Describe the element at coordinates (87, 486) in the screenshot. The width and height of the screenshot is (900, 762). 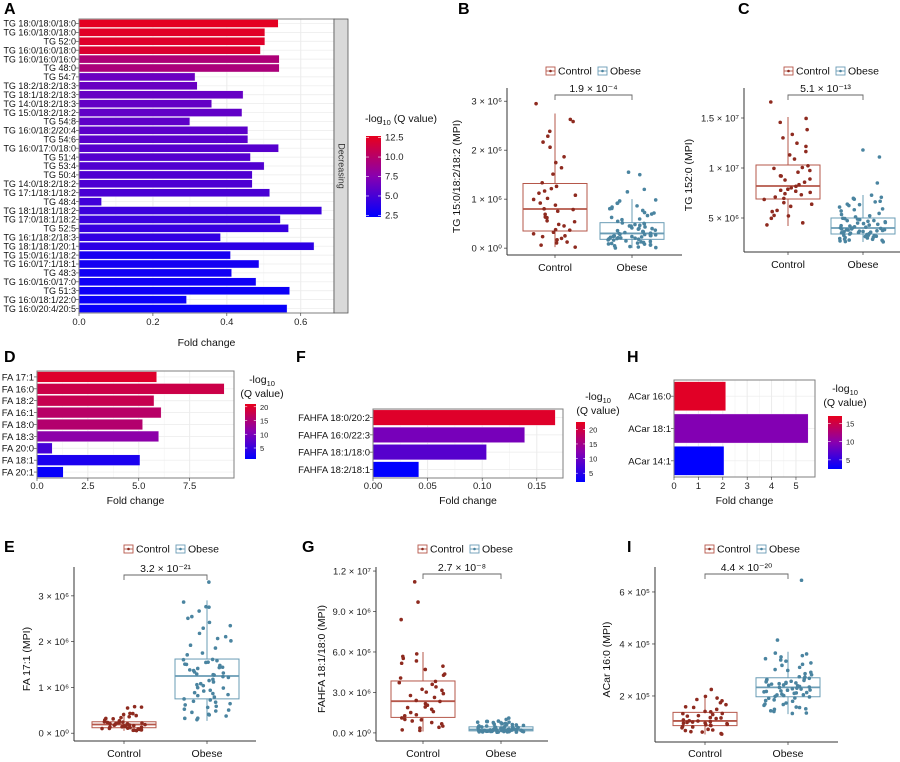
I see `x-tick-label: 2.5` at that location.